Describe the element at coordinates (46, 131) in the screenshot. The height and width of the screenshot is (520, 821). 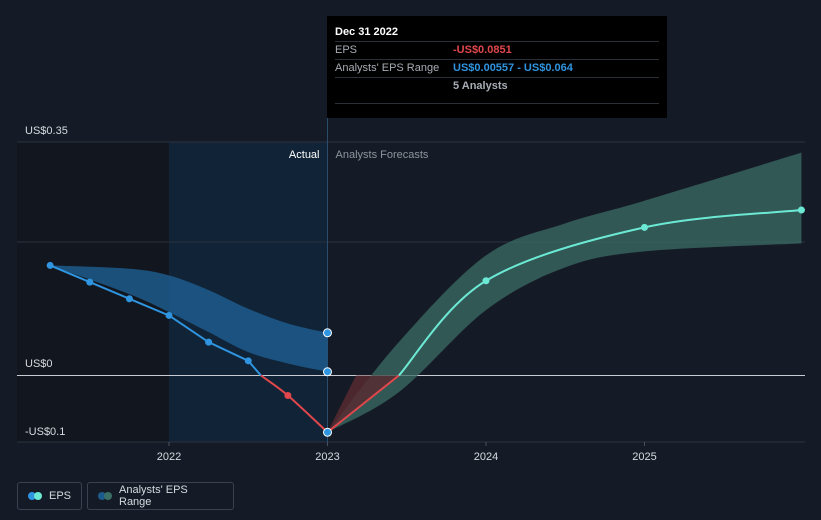
I see `y-tick-label: US$0.35` at that location.